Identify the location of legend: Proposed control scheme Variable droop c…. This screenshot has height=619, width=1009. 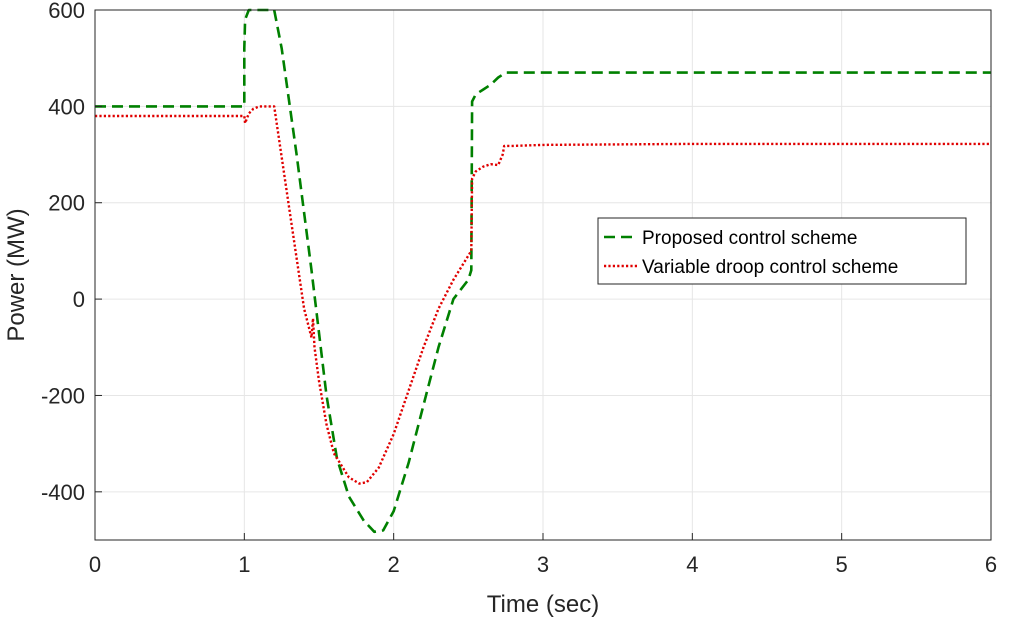
(782, 251).